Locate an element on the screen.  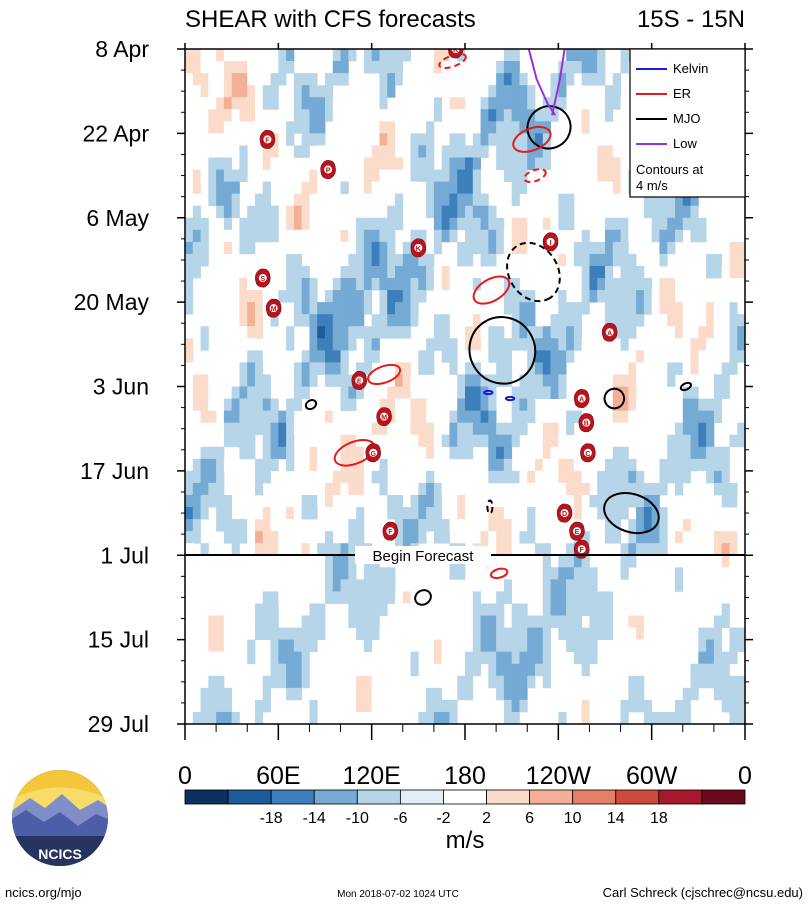
storm-marker-letter: K is located at coordinates (455, 50).